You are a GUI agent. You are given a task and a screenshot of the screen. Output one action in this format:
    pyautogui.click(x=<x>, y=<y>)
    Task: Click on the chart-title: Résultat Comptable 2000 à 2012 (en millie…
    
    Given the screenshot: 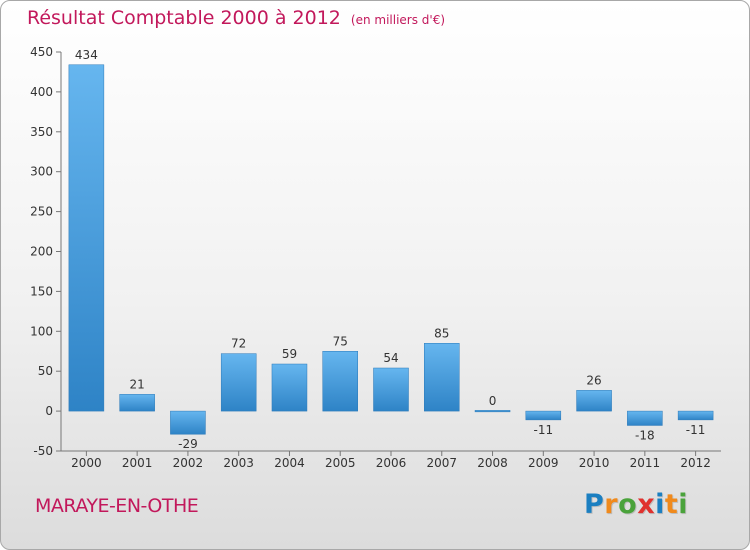 What is the action you would take?
    pyautogui.click(x=236, y=18)
    